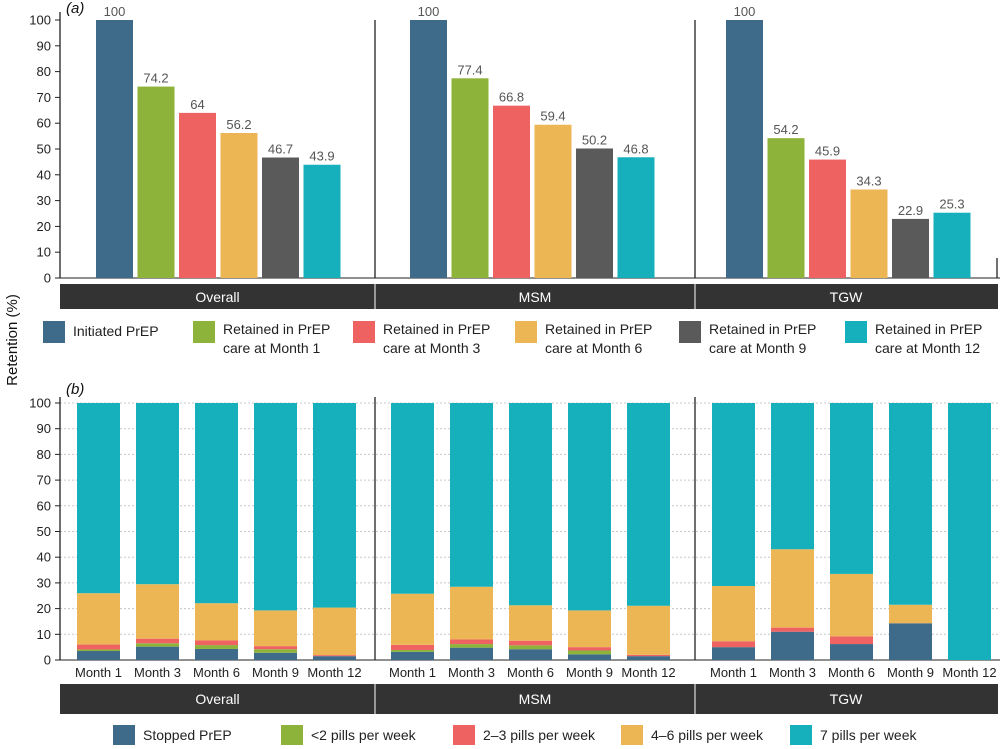 The height and width of the screenshot is (749, 1000). I want to click on panel-a-value-label: 34.3, so click(868, 181).